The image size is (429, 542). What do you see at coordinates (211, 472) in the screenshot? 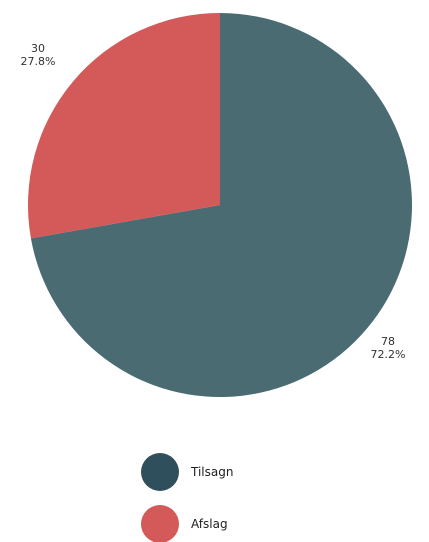
I see `legend-label-tilsagn: Tilsagn` at bounding box center [211, 472].